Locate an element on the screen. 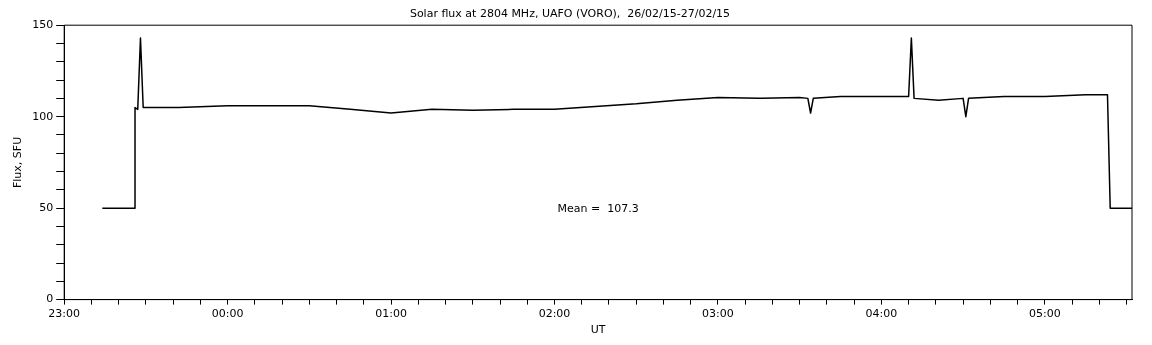 Image resolution: width=1152 pixels, height=345 pixels. x-axis-title: UT is located at coordinates (598, 330).